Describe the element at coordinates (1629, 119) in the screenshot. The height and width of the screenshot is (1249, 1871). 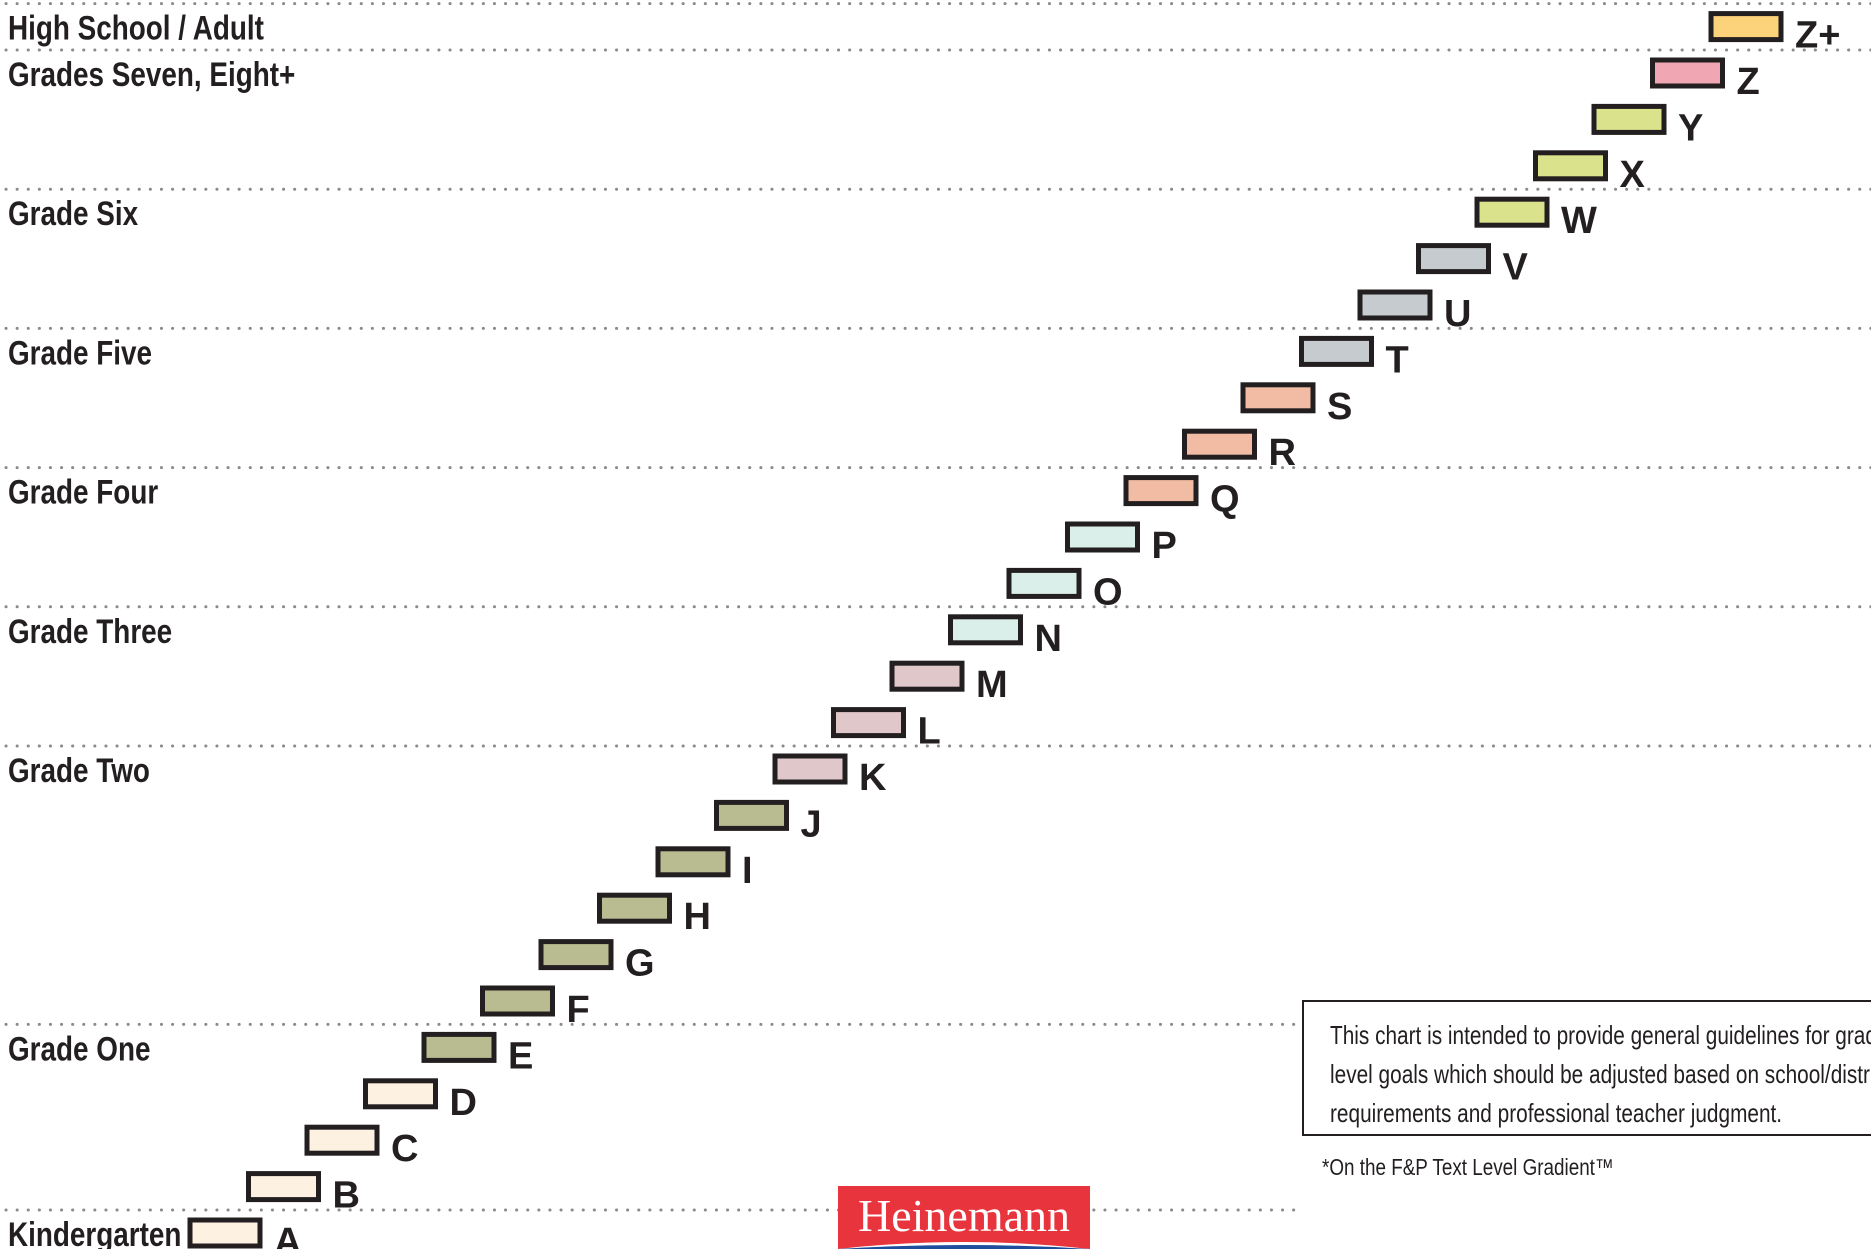
I see `level-box-y` at that location.